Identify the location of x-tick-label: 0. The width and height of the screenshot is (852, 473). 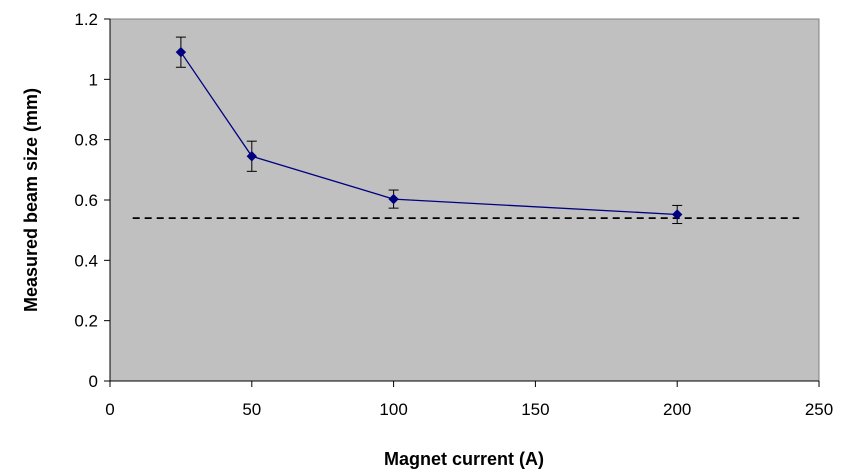
(109, 409).